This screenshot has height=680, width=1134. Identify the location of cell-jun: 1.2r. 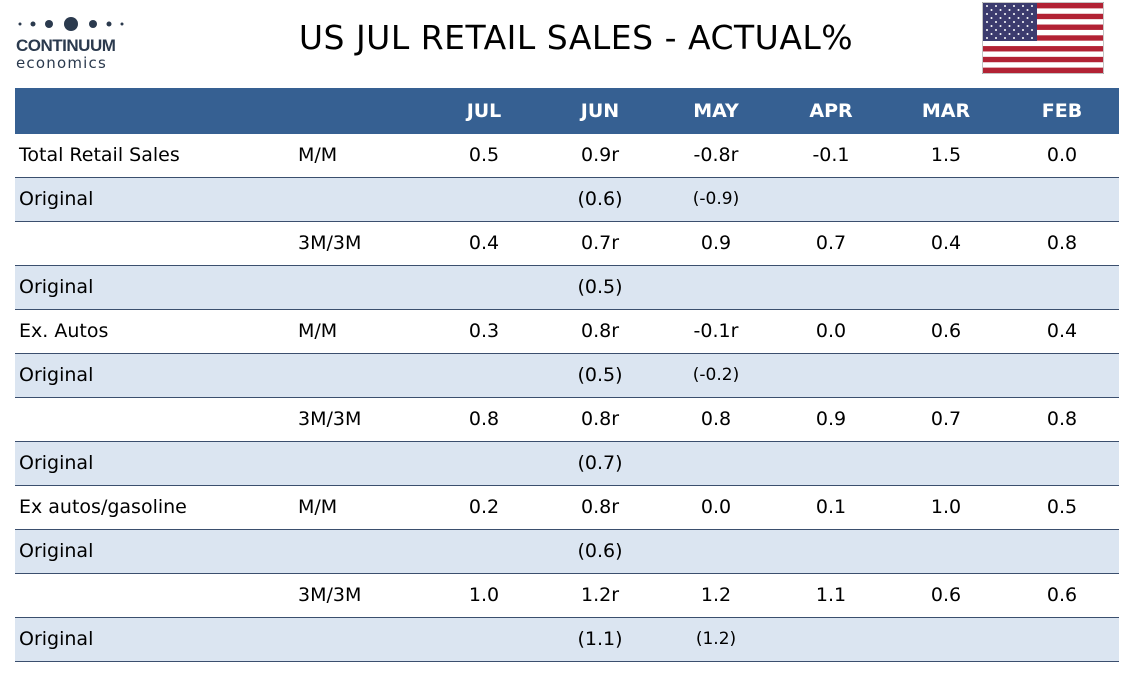
(600, 595).